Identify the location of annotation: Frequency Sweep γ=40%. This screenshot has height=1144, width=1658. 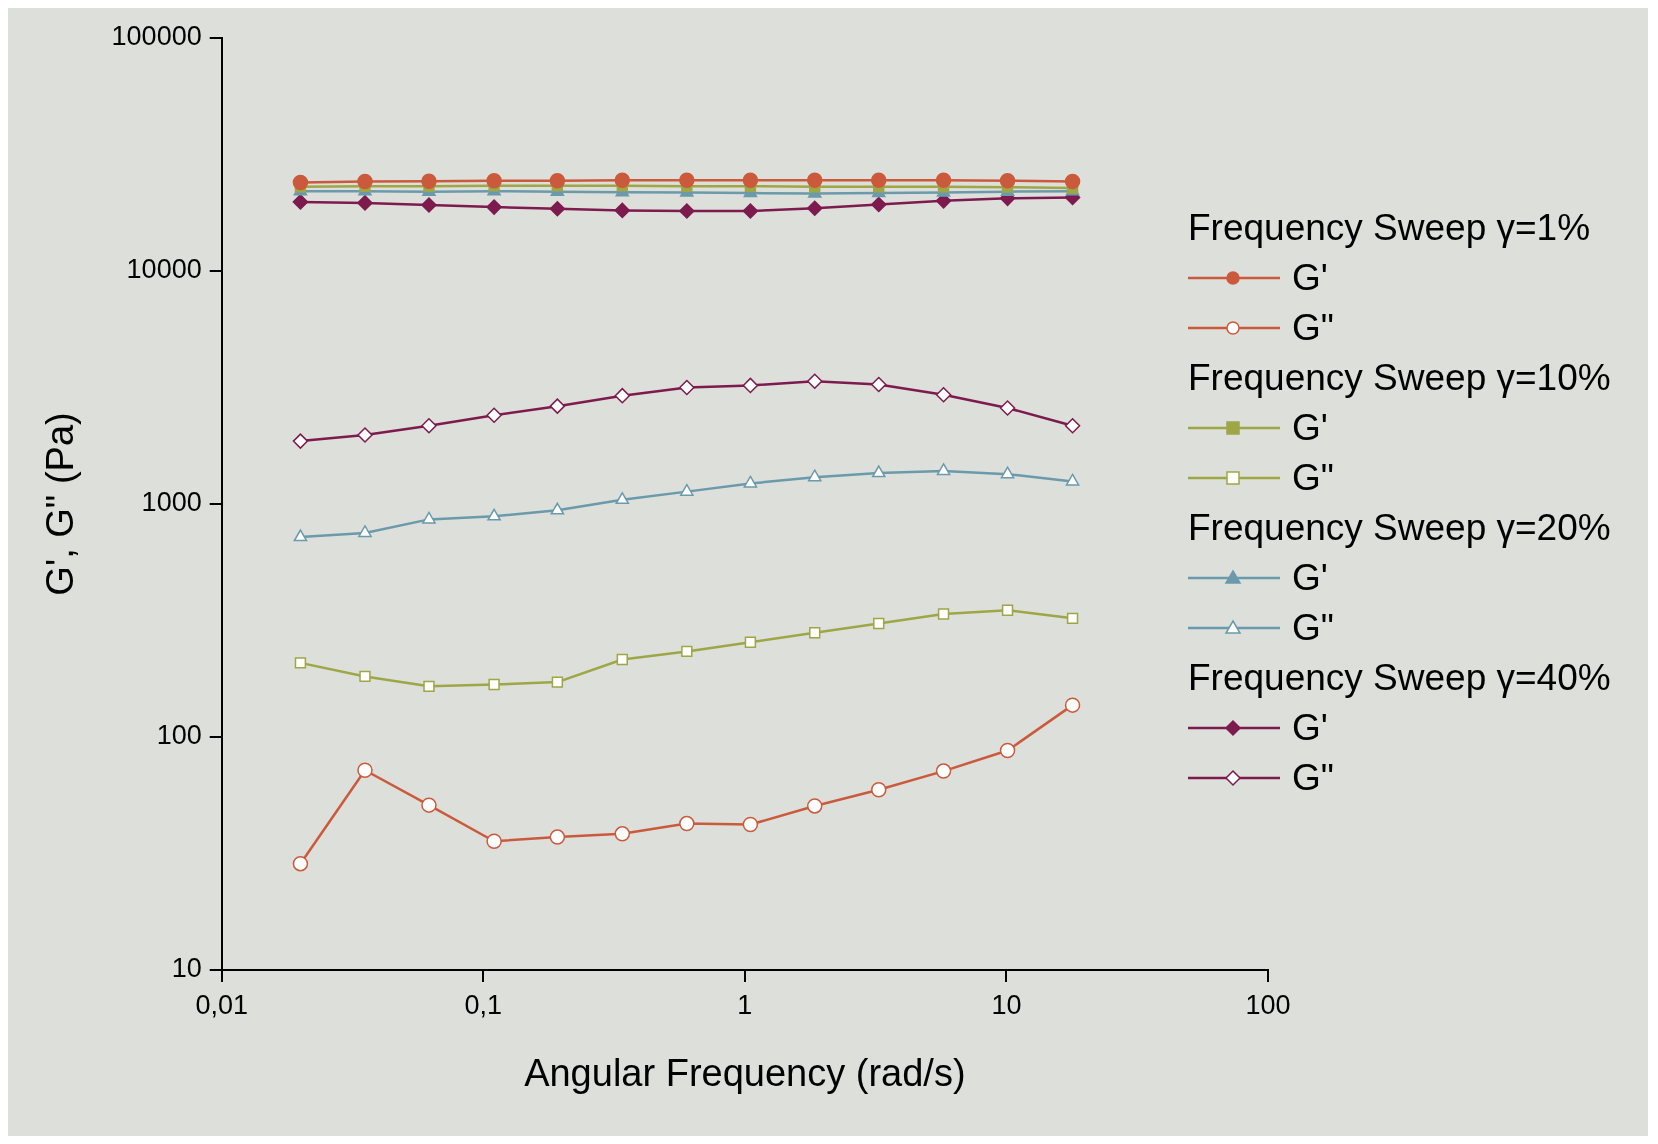
(1399, 678).